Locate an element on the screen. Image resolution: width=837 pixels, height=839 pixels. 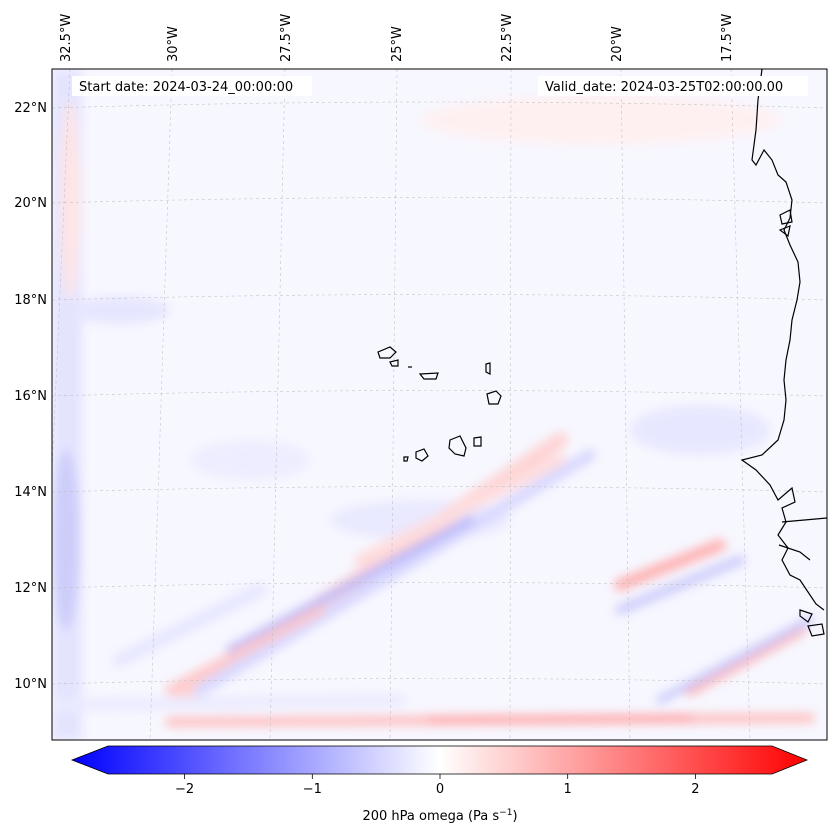
colorbar-ticks: −2 −1 0 1 2 is located at coordinates (437, 785).